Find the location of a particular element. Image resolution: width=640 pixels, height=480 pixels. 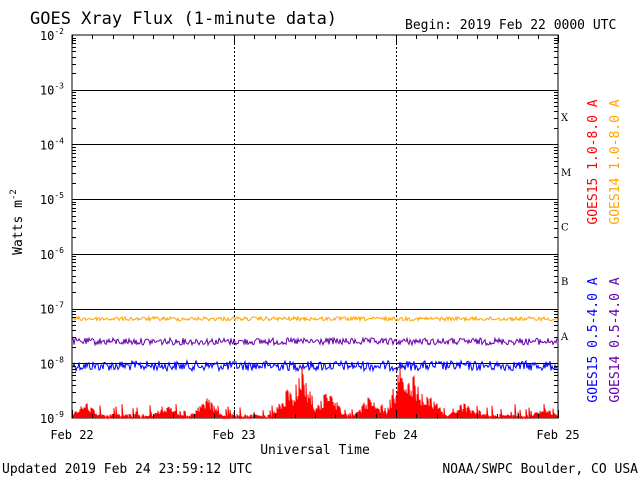

begin-time: Begin: 2019 Feb 22 0000 UTC is located at coordinates (510, 25).